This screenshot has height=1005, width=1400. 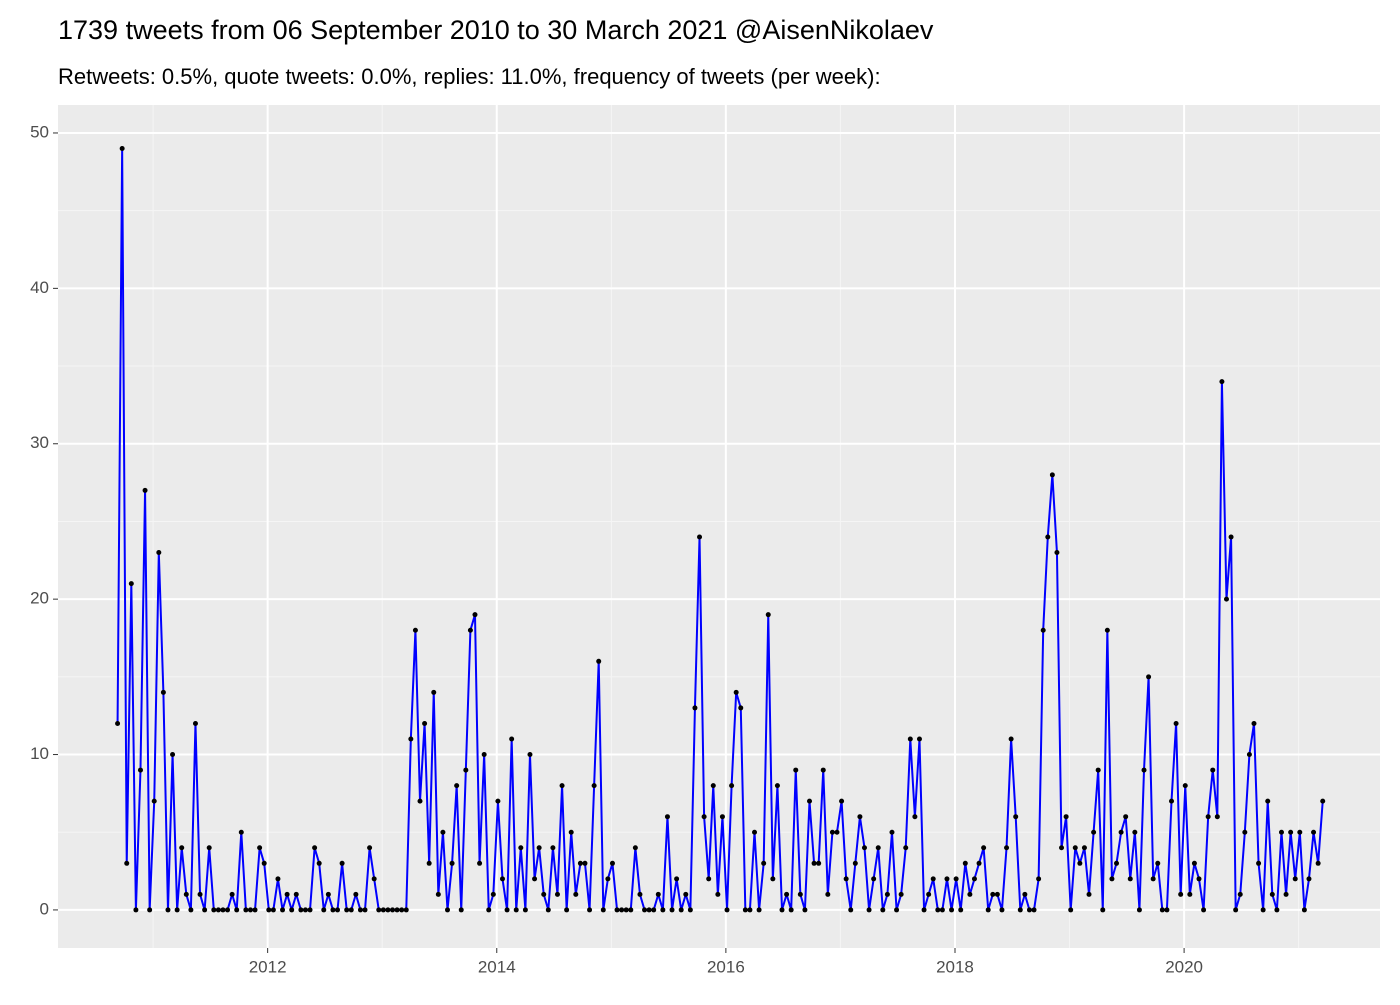 What do you see at coordinates (39, 753) in the screenshot?
I see `y-tick-label: 10` at bounding box center [39, 753].